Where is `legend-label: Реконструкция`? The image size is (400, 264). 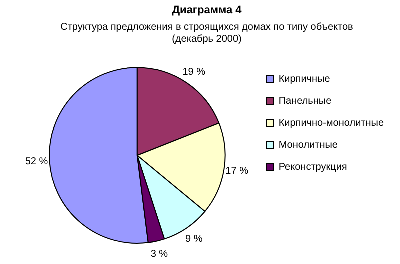
legend-label: Реконструкция is located at coordinates (313, 167).